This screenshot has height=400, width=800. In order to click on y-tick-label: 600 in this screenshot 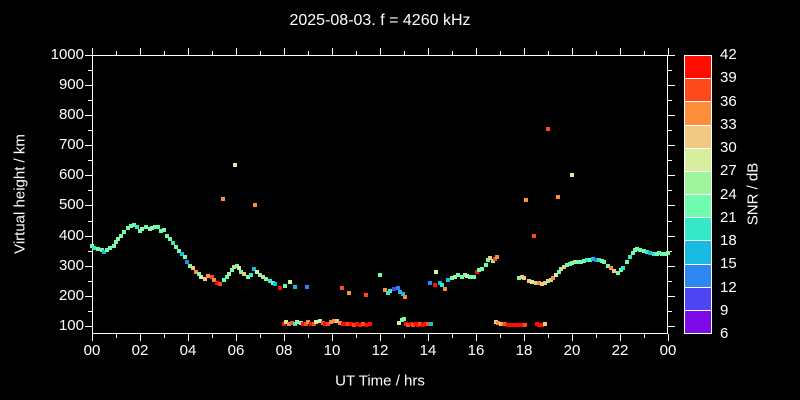, I will do `click(71, 174)`.